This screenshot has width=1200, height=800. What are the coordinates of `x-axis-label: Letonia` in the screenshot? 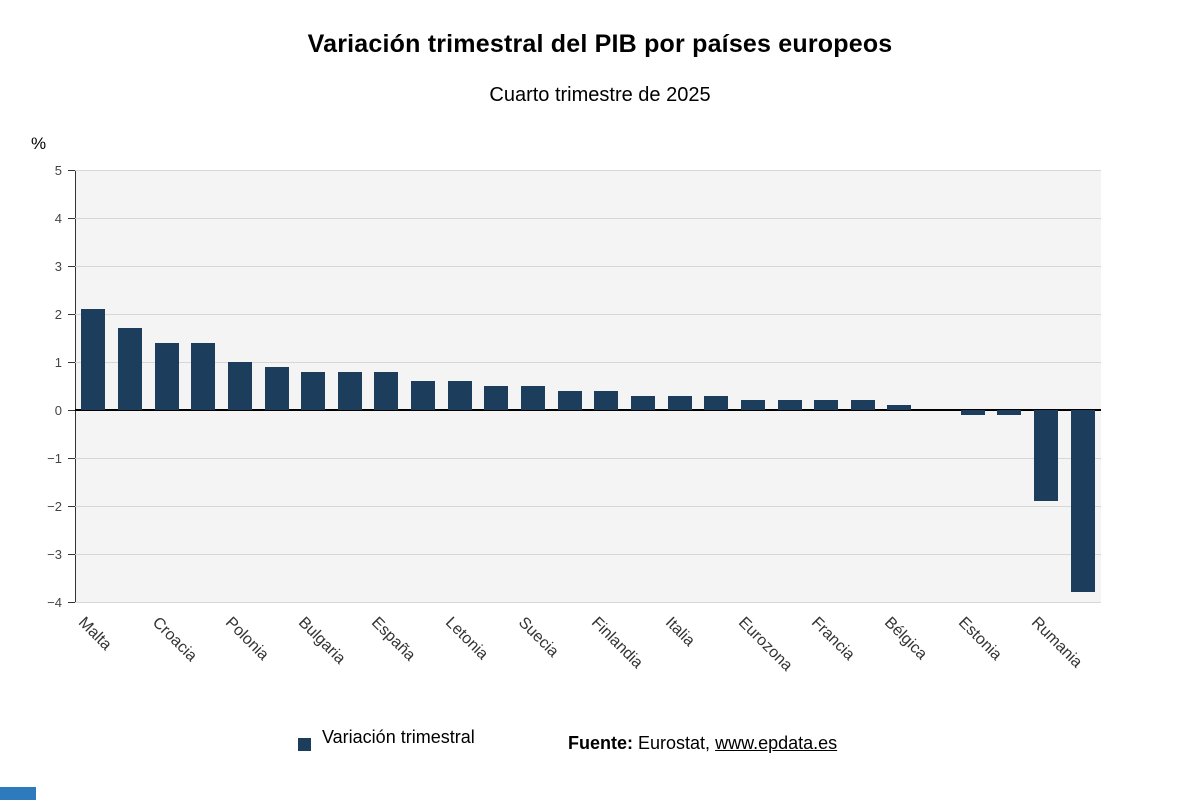 It's located at (466, 639).